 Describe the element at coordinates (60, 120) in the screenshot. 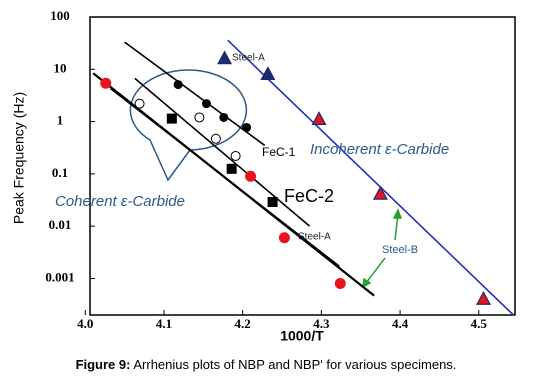

I see `y-tick-label: 1` at that location.